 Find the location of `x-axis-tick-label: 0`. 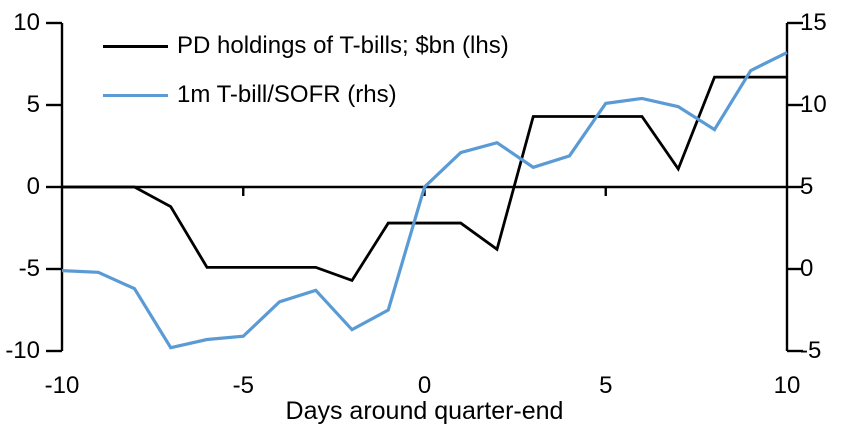

x-axis-tick-label: 0 is located at coordinates (424, 385).